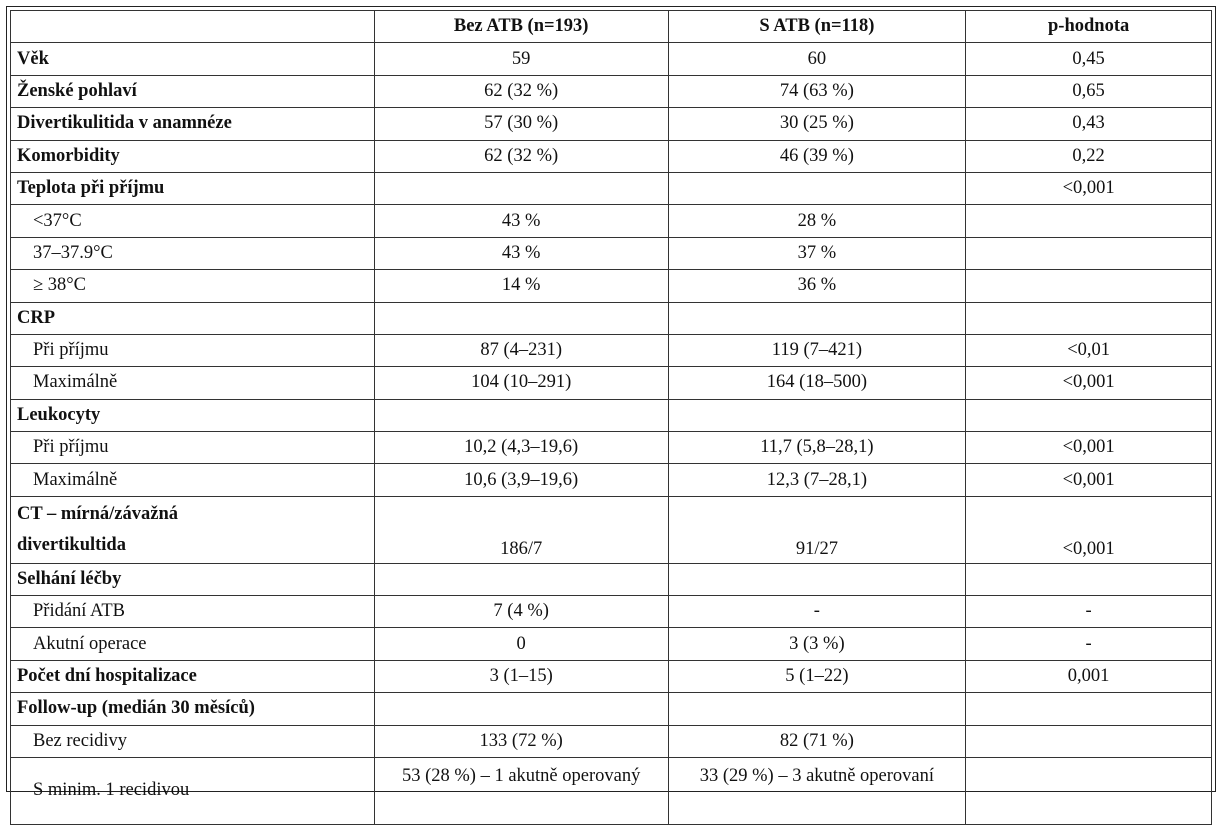  Describe the element at coordinates (521, 448) in the screenshot. I see `table-cell: 10,2 (4,3–19,6)` at that location.